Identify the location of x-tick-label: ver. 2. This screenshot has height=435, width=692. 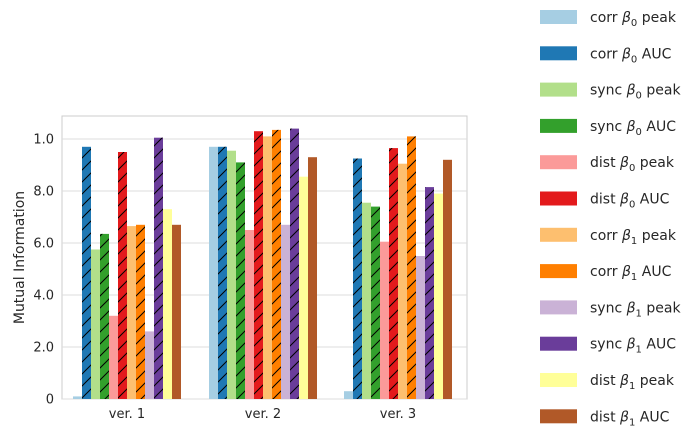
(263, 414).